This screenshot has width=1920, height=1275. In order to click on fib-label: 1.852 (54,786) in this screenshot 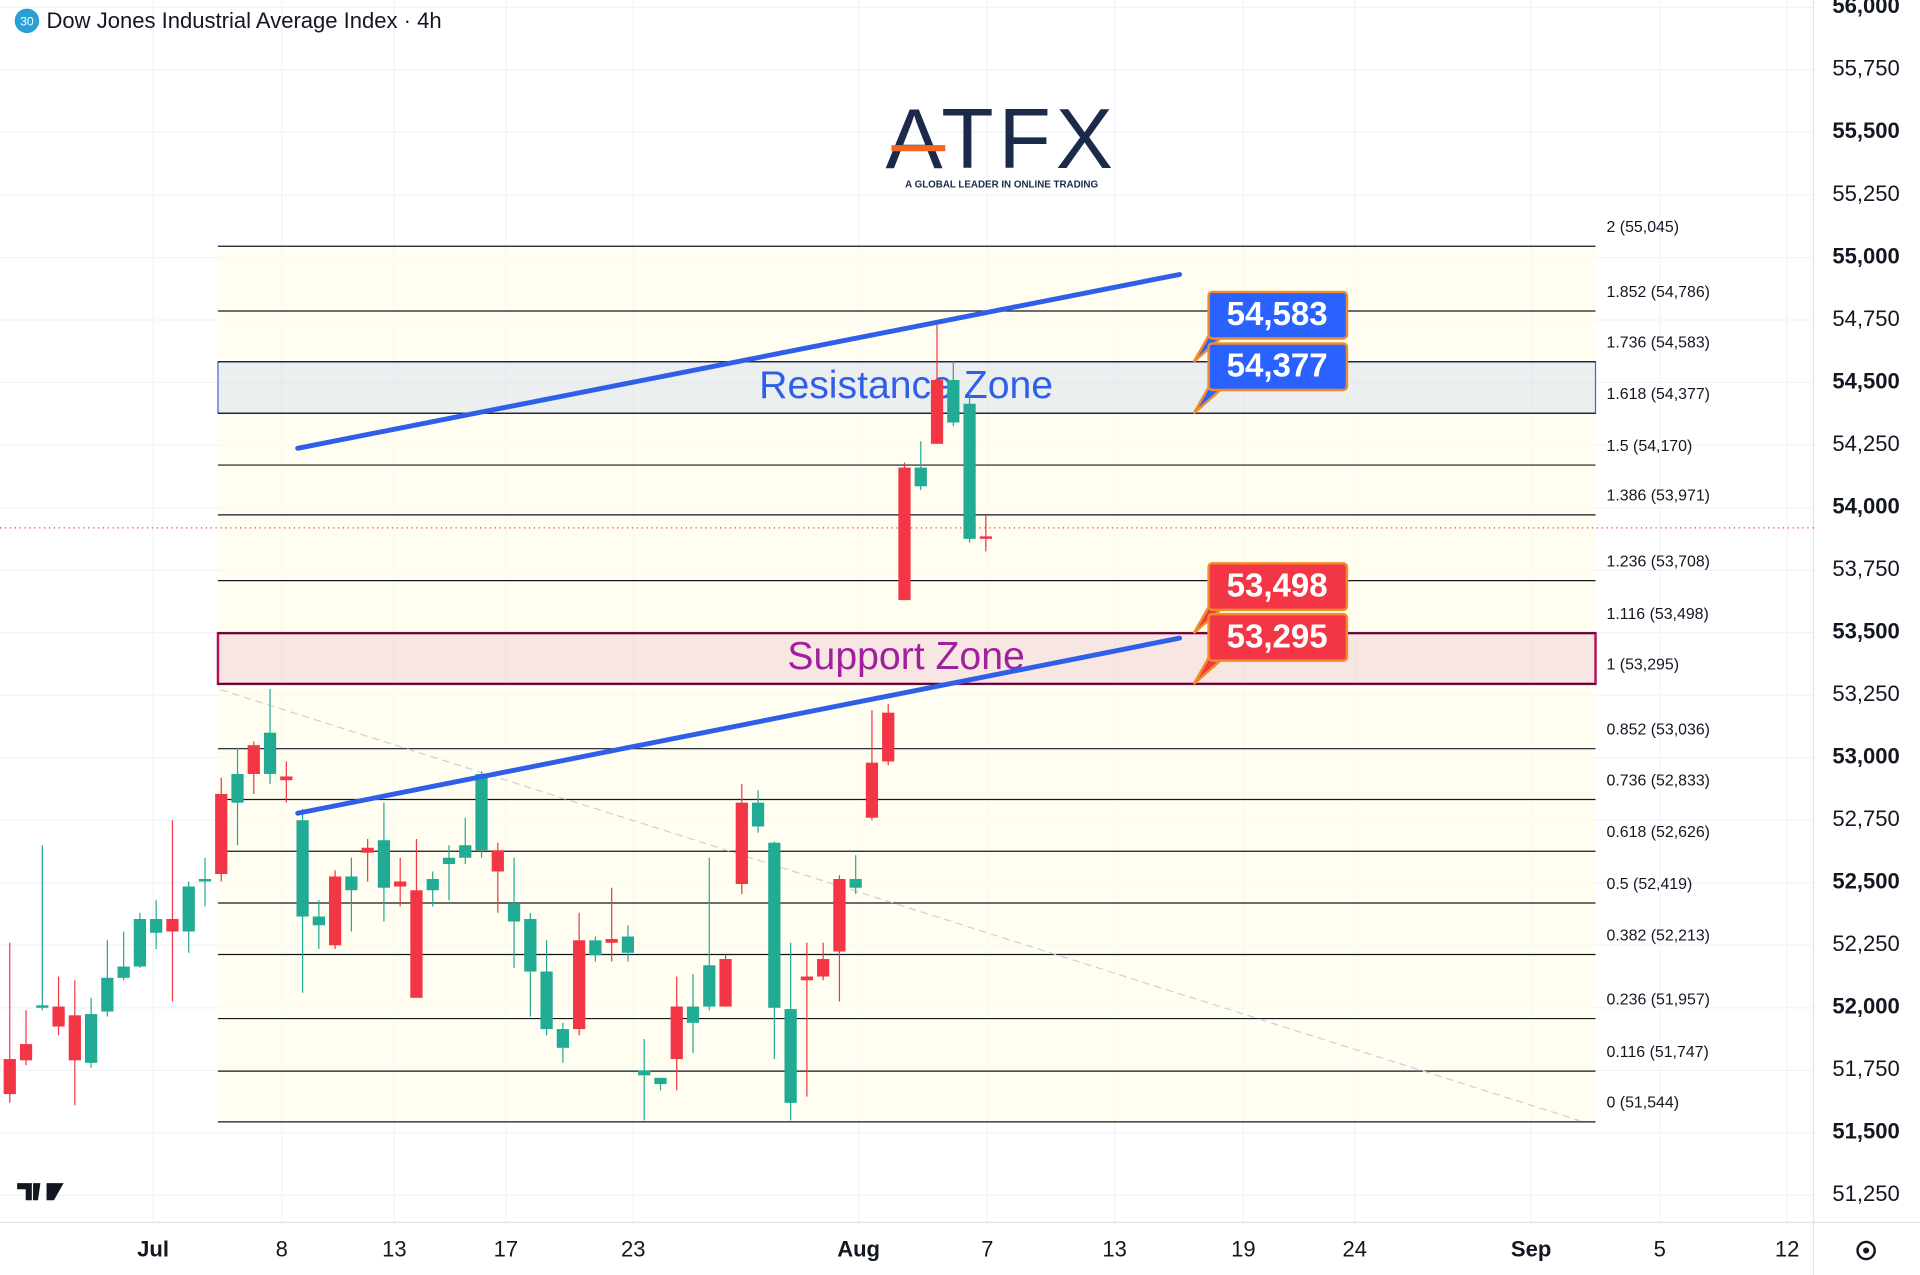, I will do `click(1658, 292)`.